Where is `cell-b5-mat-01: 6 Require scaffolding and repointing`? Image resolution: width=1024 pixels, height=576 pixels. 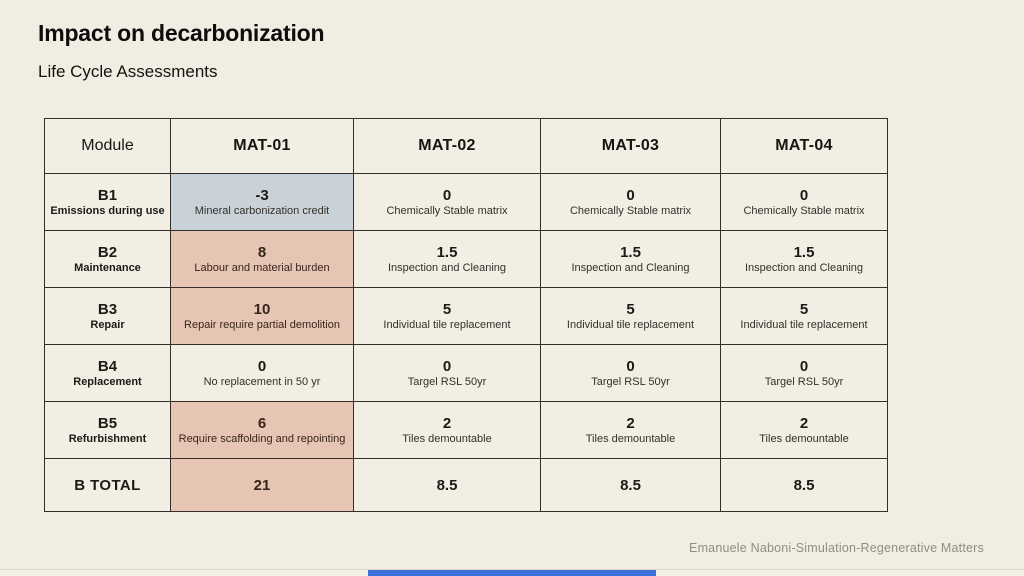 cell-b5-mat-01: 6 Require scaffolding and repointing is located at coordinates (262, 430).